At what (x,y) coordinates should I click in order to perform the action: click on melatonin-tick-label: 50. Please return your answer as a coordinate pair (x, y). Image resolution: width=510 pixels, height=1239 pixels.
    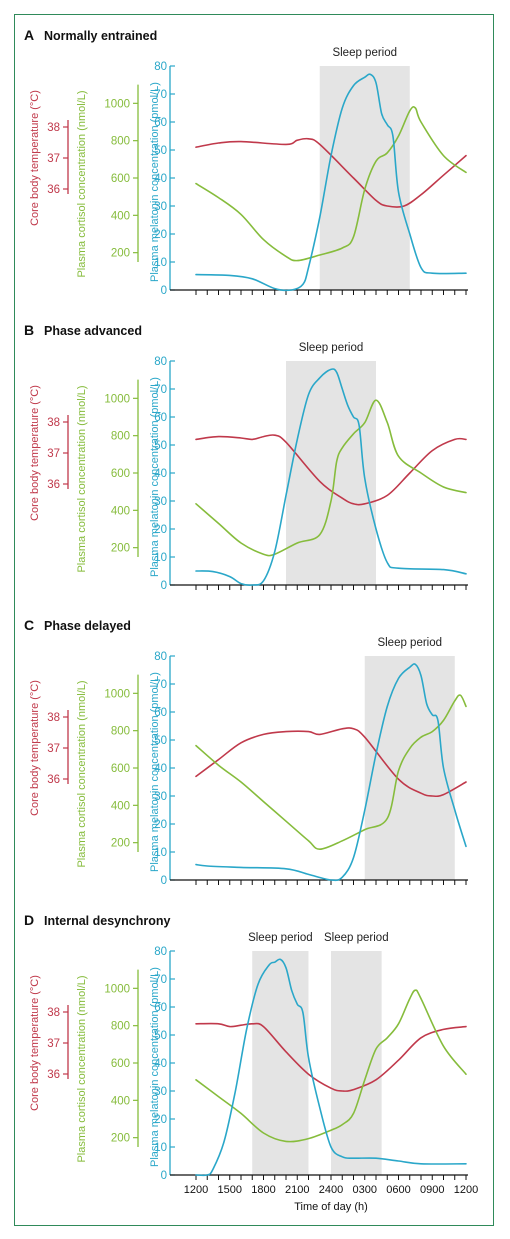
    Looking at the image, I should click on (160, 741).